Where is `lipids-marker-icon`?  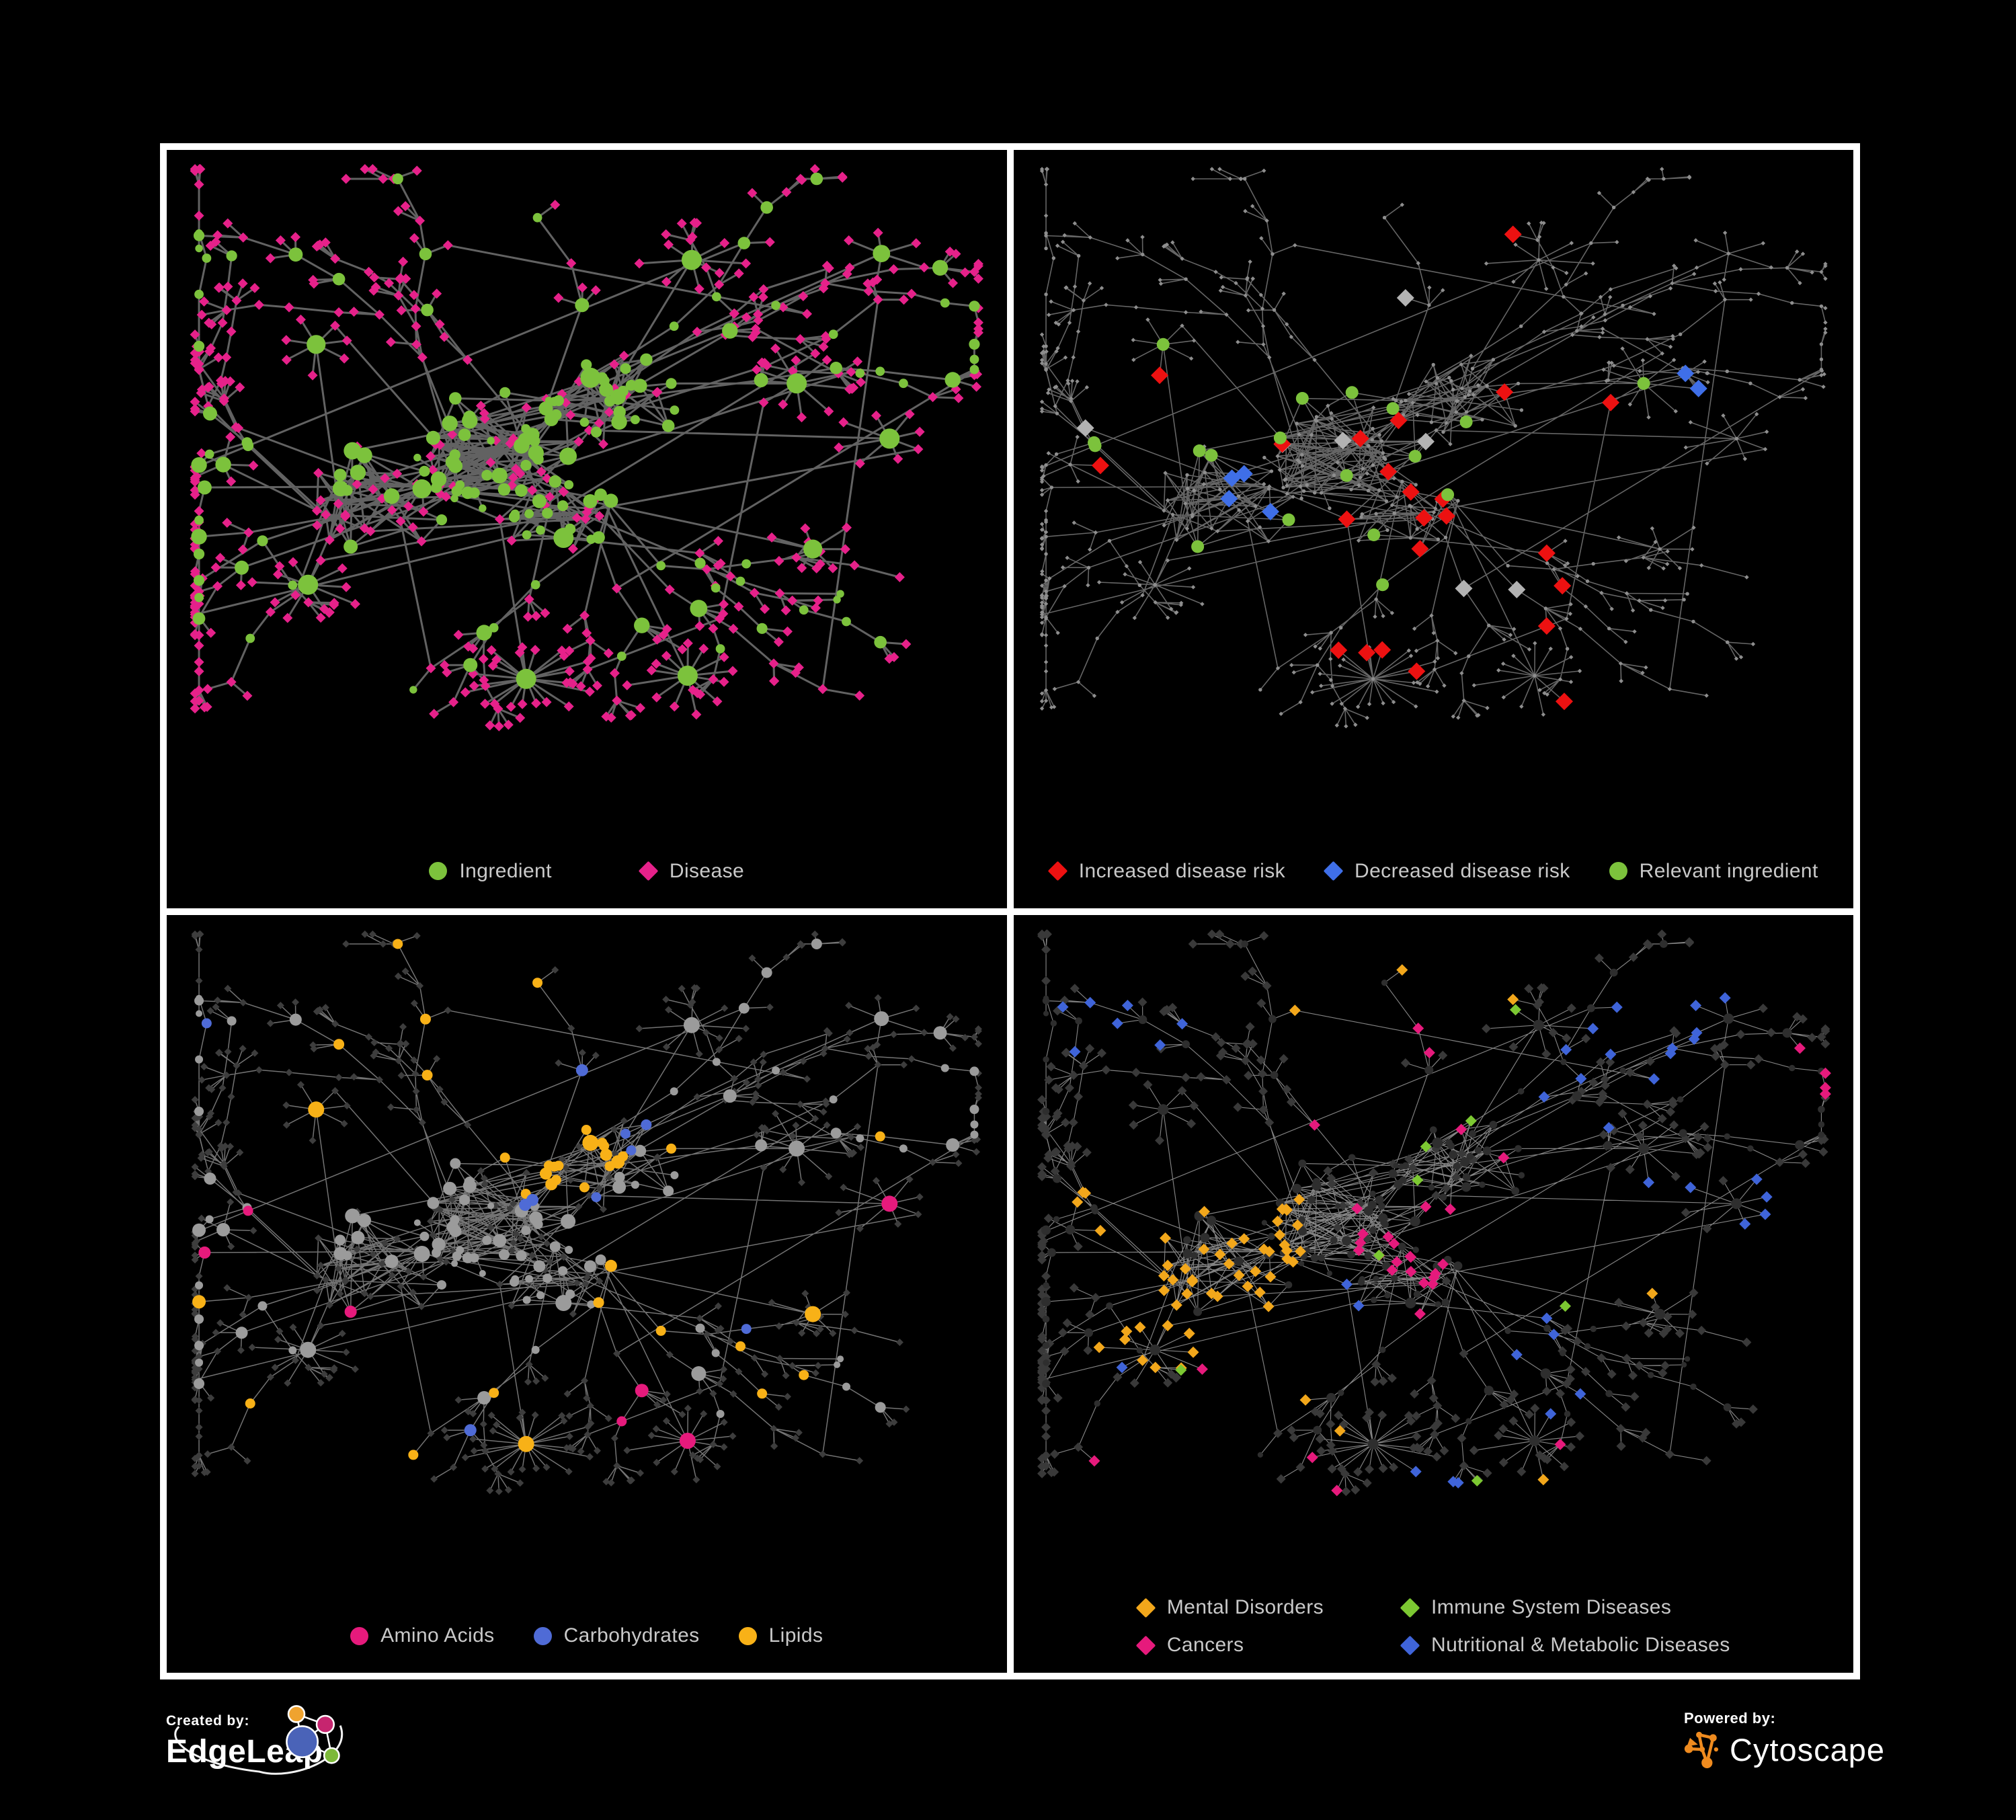 lipids-marker-icon is located at coordinates (747, 1635).